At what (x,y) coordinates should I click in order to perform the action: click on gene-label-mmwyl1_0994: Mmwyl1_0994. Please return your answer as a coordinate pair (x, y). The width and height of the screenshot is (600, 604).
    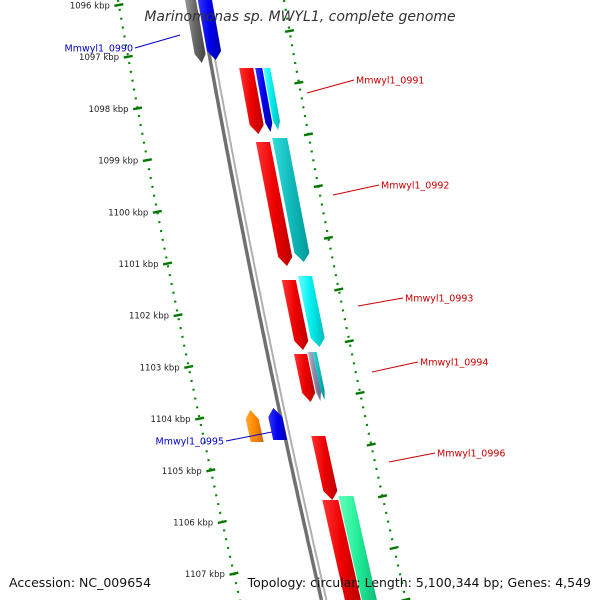
    Looking at the image, I should click on (454, 363).